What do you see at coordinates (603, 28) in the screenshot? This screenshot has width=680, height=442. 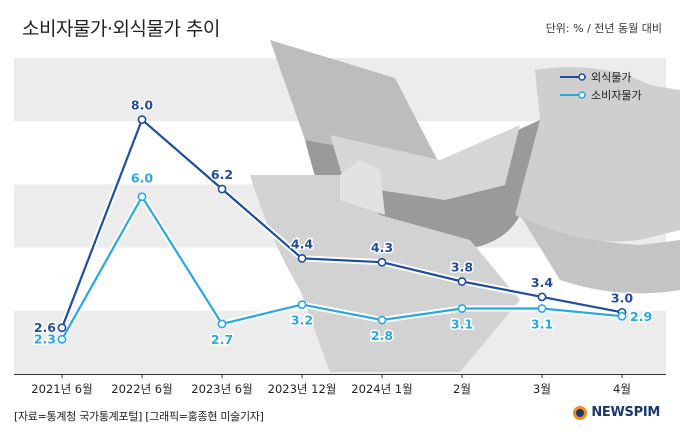 I see `unit-note: 단위: % / 전년 동월 대비` at bounding box center [603, 28].